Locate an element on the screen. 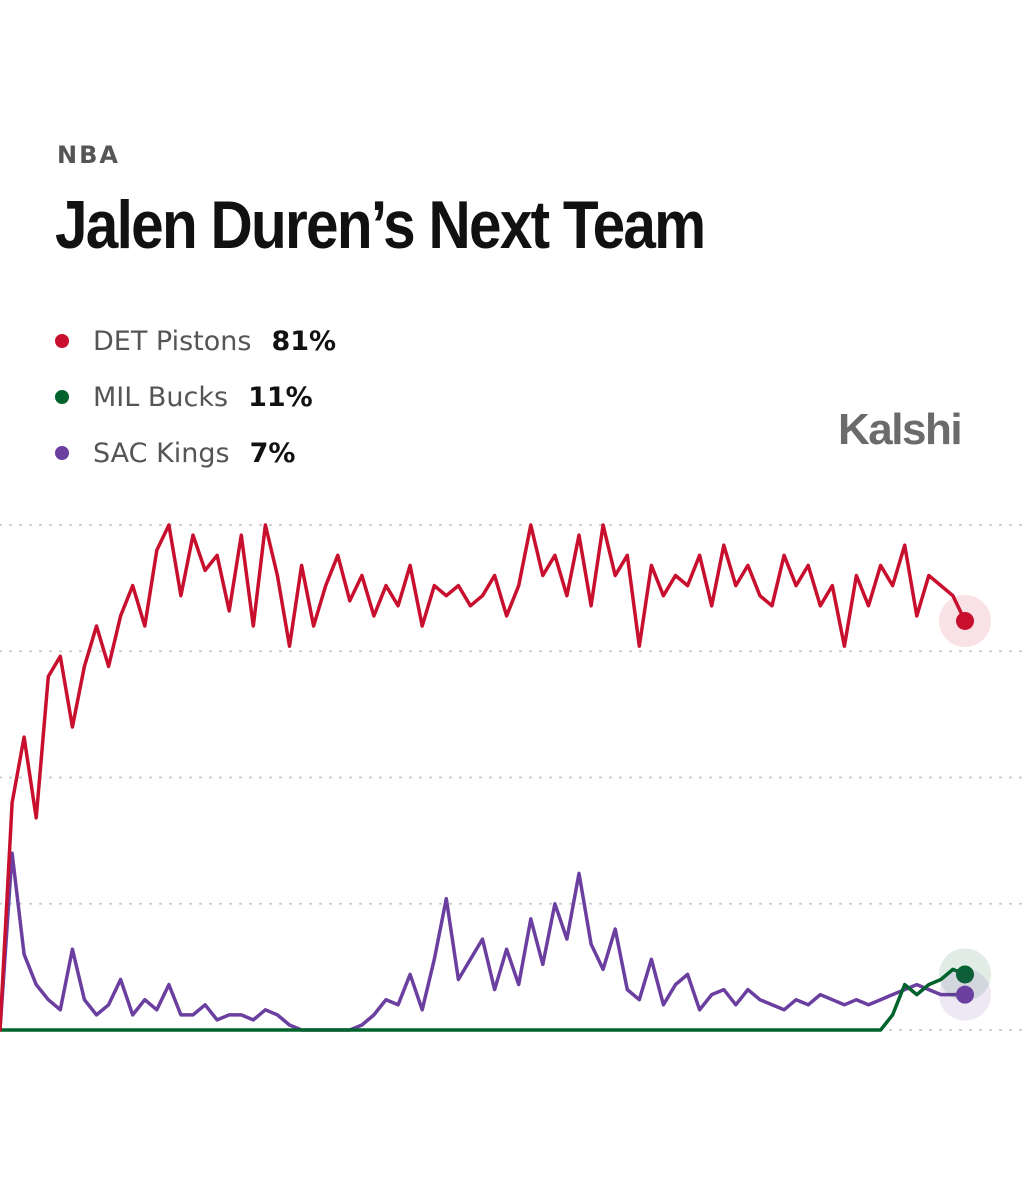  legend-value: 81% is located at coordinates (304, 341).